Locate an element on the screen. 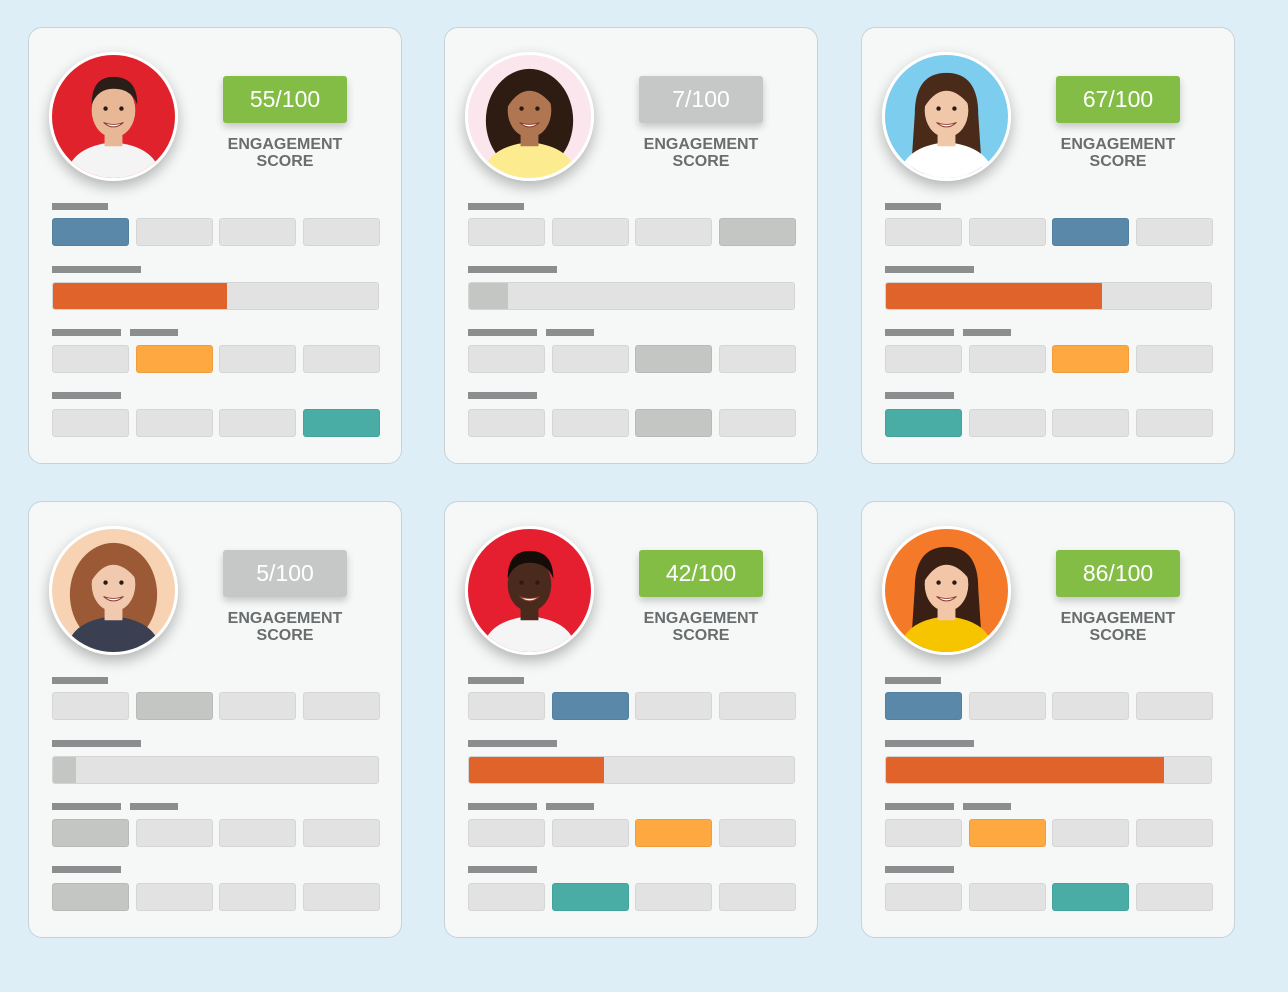  engagement-score-badge: 55/100 is located at coordinates (285, 99).